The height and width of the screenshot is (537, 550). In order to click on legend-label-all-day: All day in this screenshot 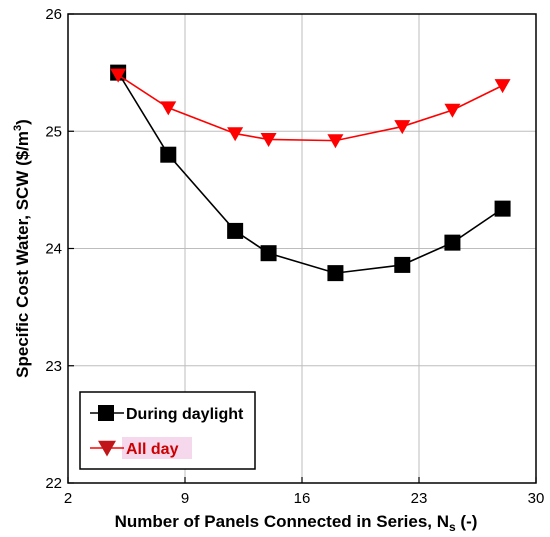, I will do `click(152, 449)`.